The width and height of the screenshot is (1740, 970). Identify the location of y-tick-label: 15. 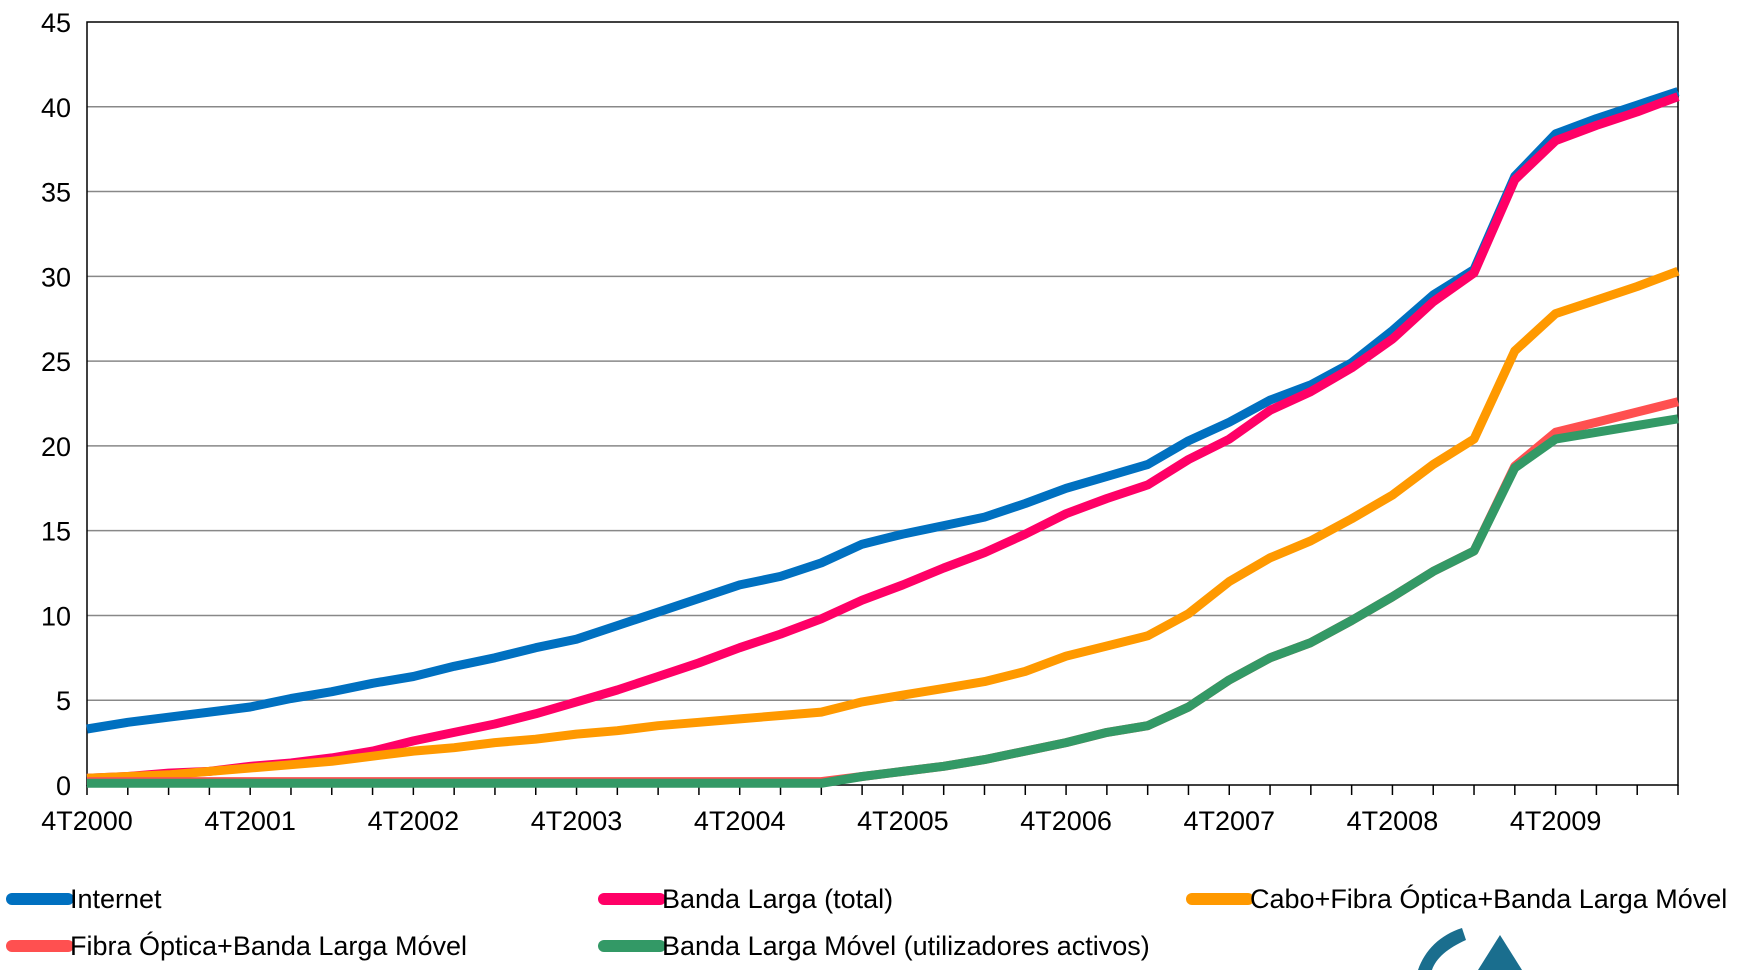
(56, 532).